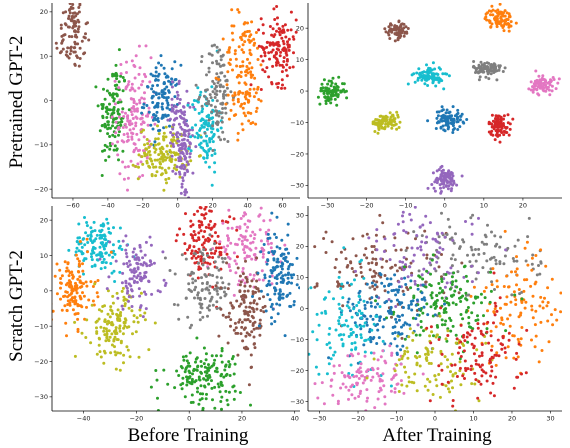 The image size is (570, 448). Describe the element at coordinates (41, 397) in the screenshot. I see `y-tick-label: −30` at that location.